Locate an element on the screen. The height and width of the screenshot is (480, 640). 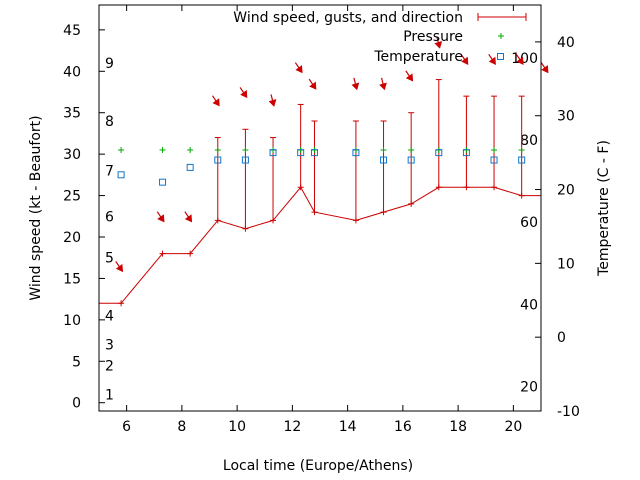
x-tick-label: 16 is located at coordinates (403, 427).